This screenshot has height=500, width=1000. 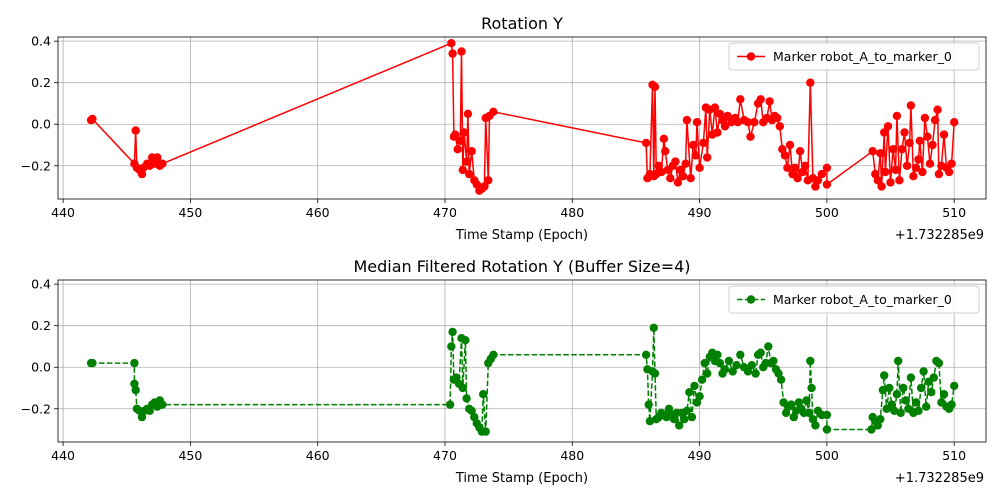 I want to click on x-tick-label: 460, so click(x=318, y=212).